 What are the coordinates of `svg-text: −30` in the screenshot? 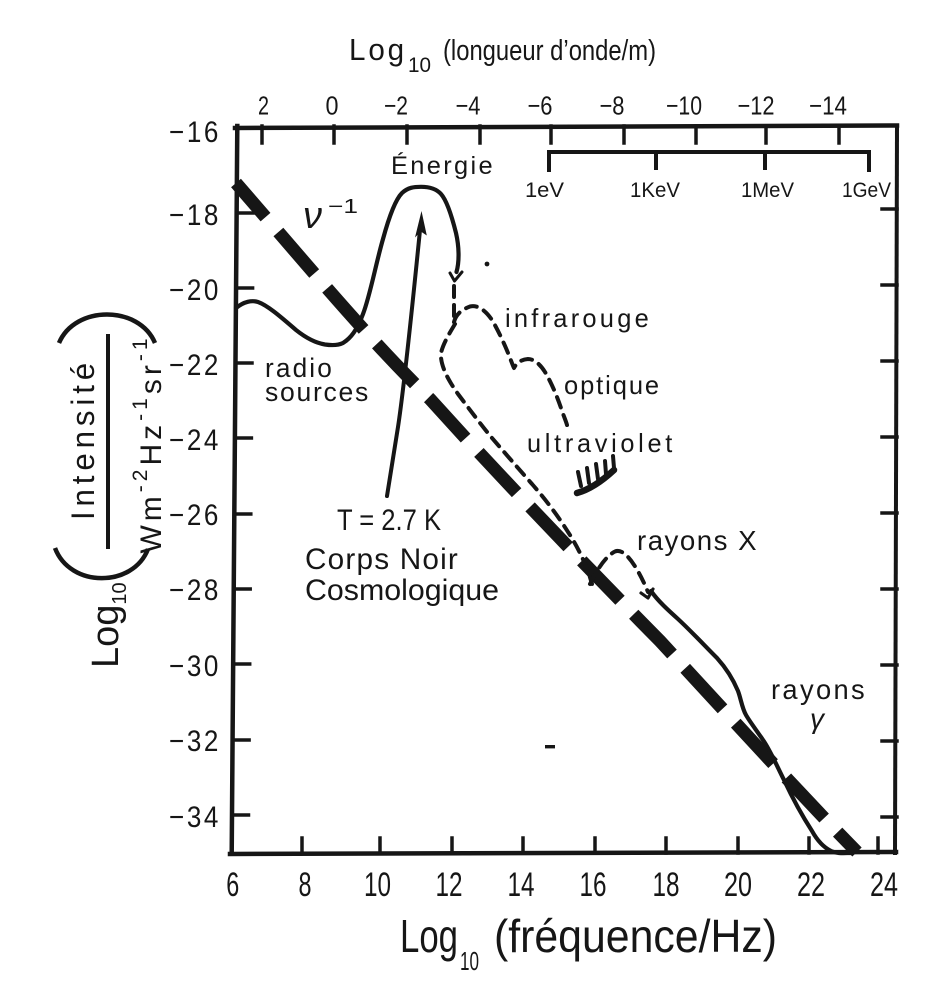 It's located at (195, 666).